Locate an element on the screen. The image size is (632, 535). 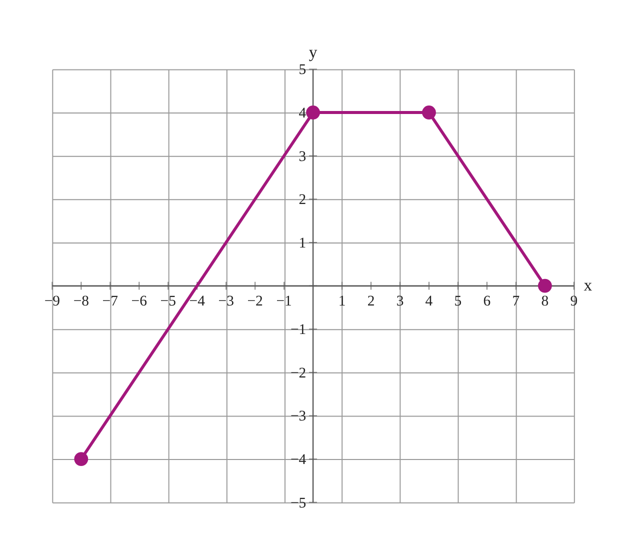
y-tick-label: 3 is located at coordinates (302, 156).